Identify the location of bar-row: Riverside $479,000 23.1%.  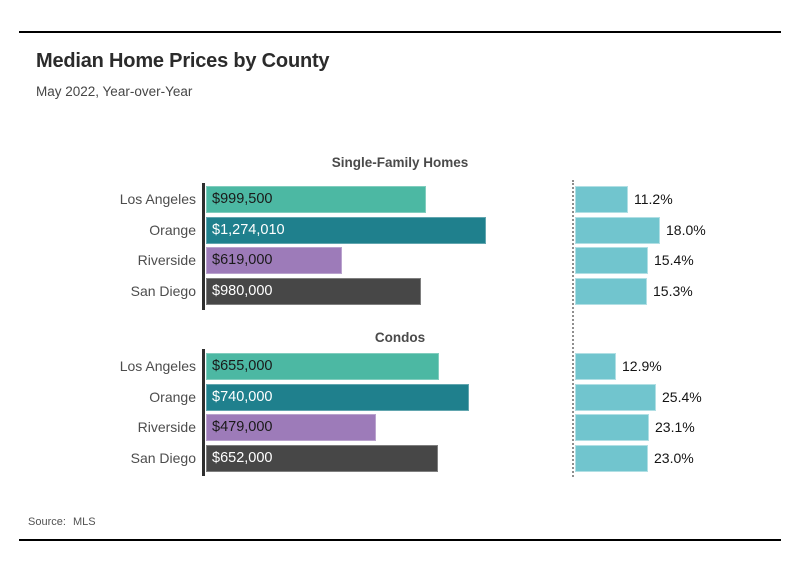
(400, 427).